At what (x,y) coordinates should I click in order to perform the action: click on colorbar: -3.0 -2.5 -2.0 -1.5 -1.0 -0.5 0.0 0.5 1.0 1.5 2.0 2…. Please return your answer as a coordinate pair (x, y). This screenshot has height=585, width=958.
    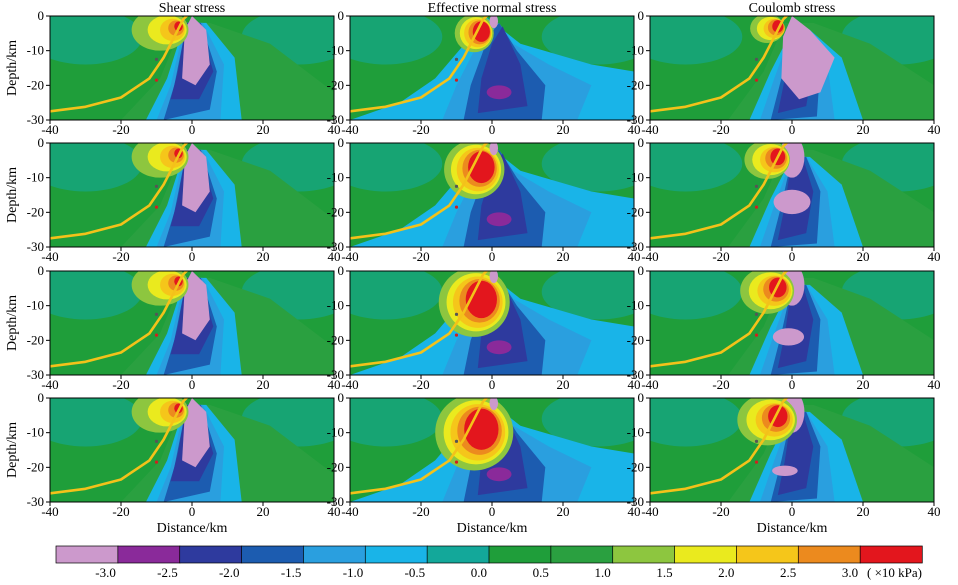
    Looking at the image, I should click on (489, 562).